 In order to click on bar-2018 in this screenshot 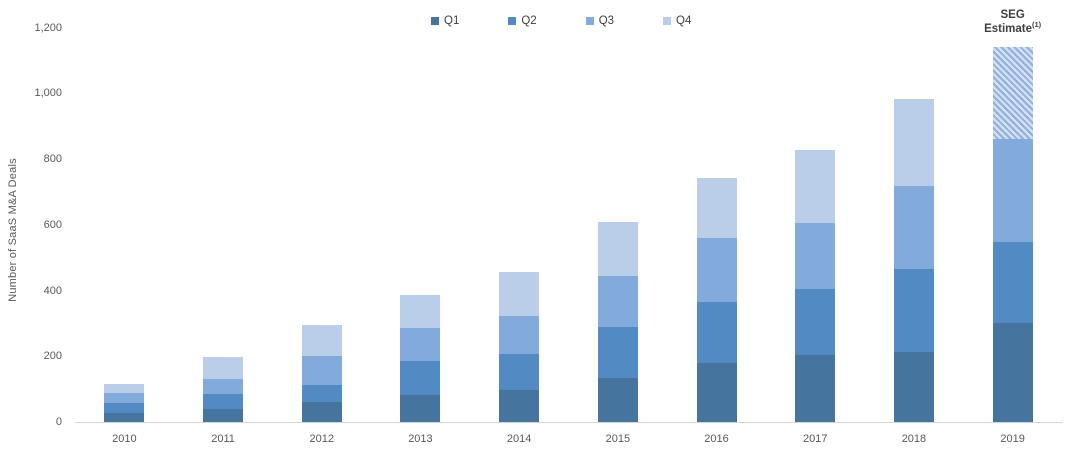, I will do `click(913, 260)`.